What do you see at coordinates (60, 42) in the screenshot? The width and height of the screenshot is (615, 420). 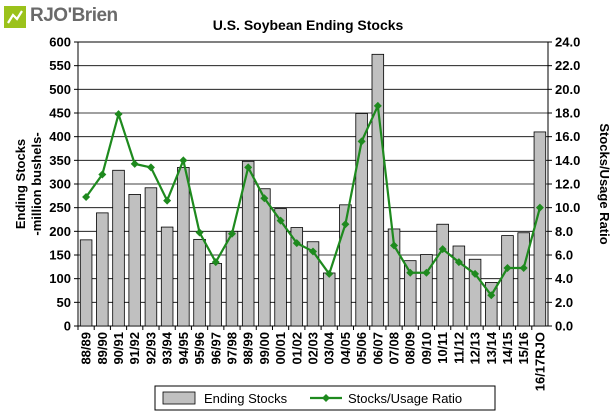 I see `y-tick-label: 600` at bounding box center [60, 42].